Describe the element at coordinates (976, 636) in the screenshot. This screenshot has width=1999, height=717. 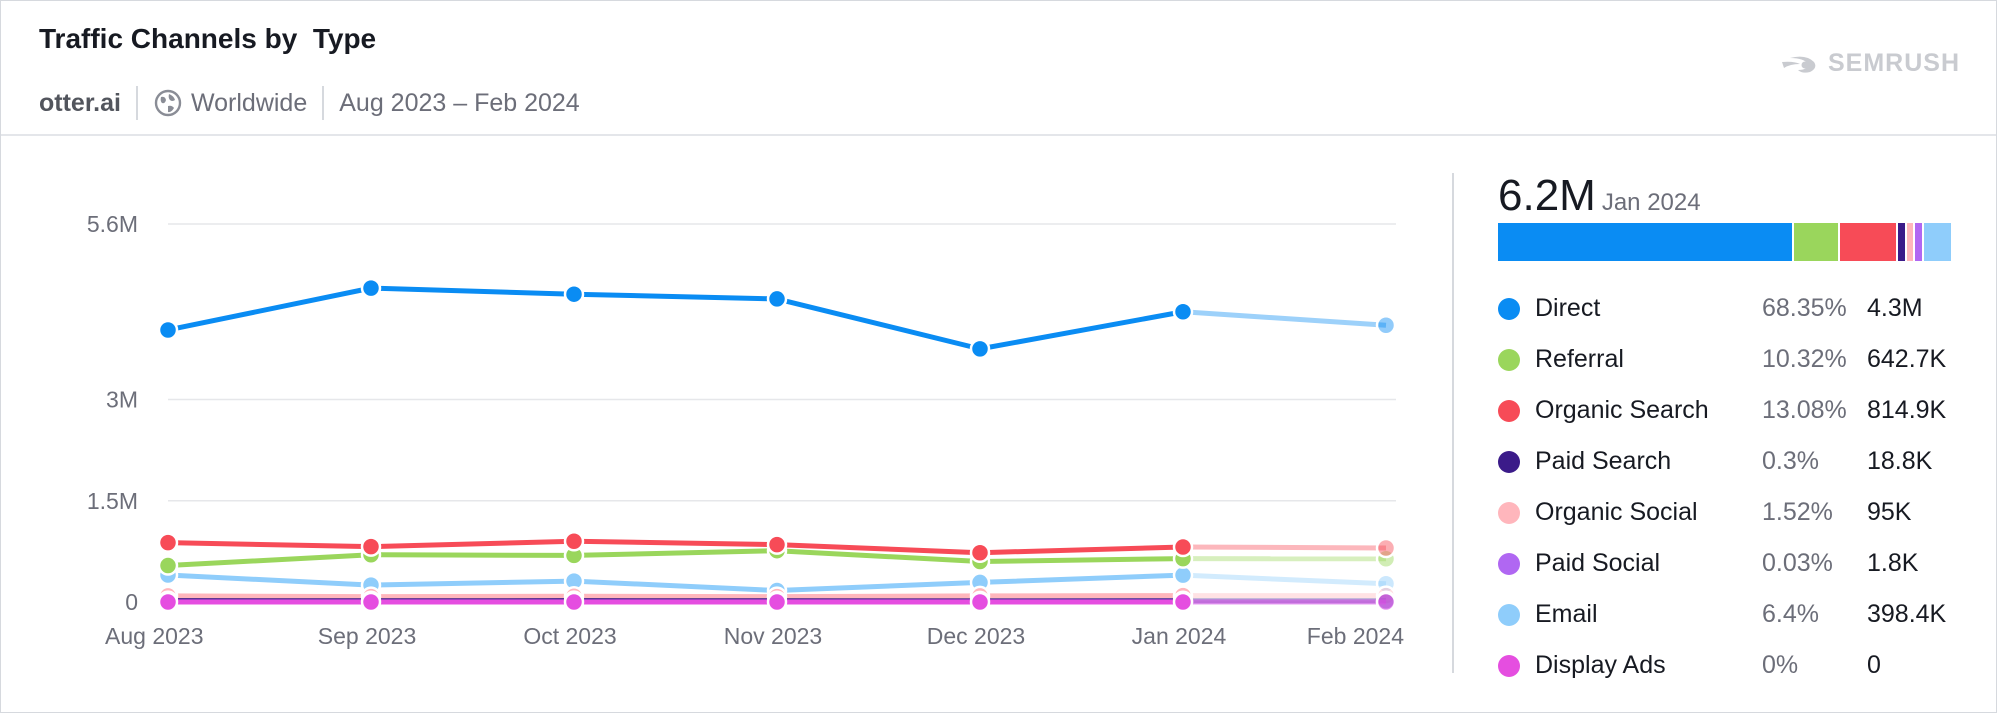
I see `x-tick-label: Dec 2023` at that location.